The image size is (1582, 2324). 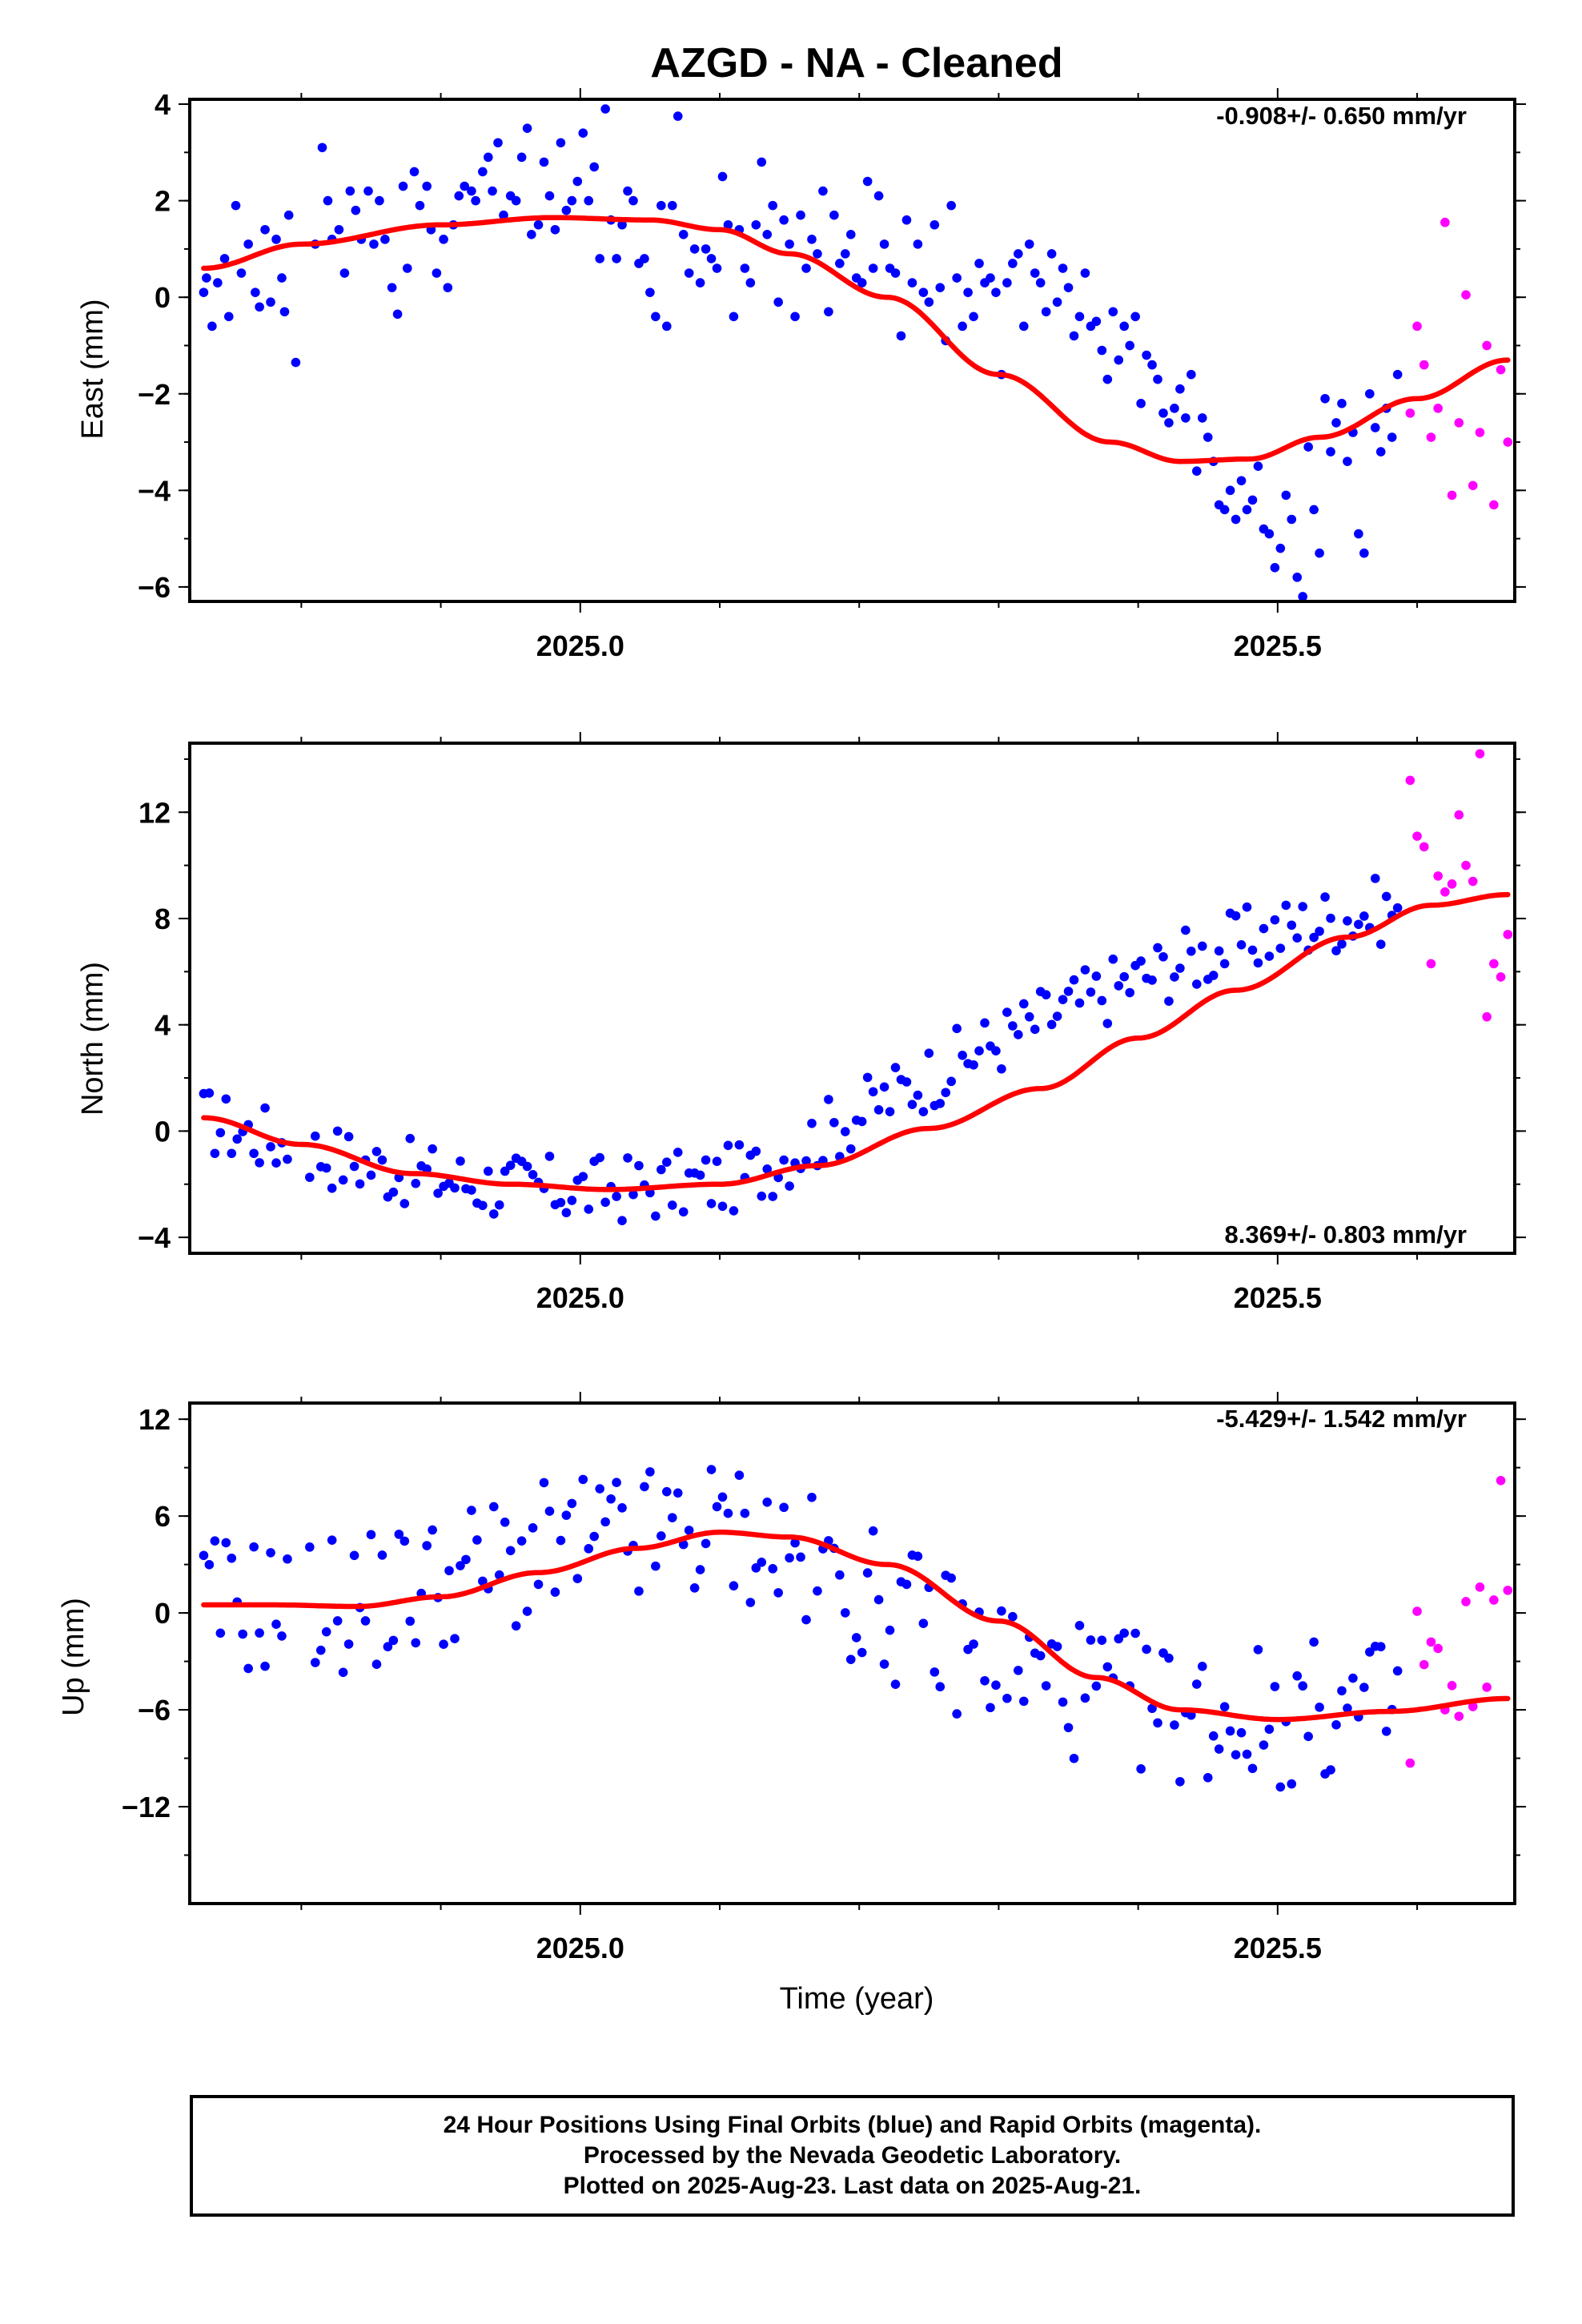 What do you see at coordinates (154, 1237) in the screenshot?
I see `north-y-tick-label: −4` at bounding box center [154, 1237].